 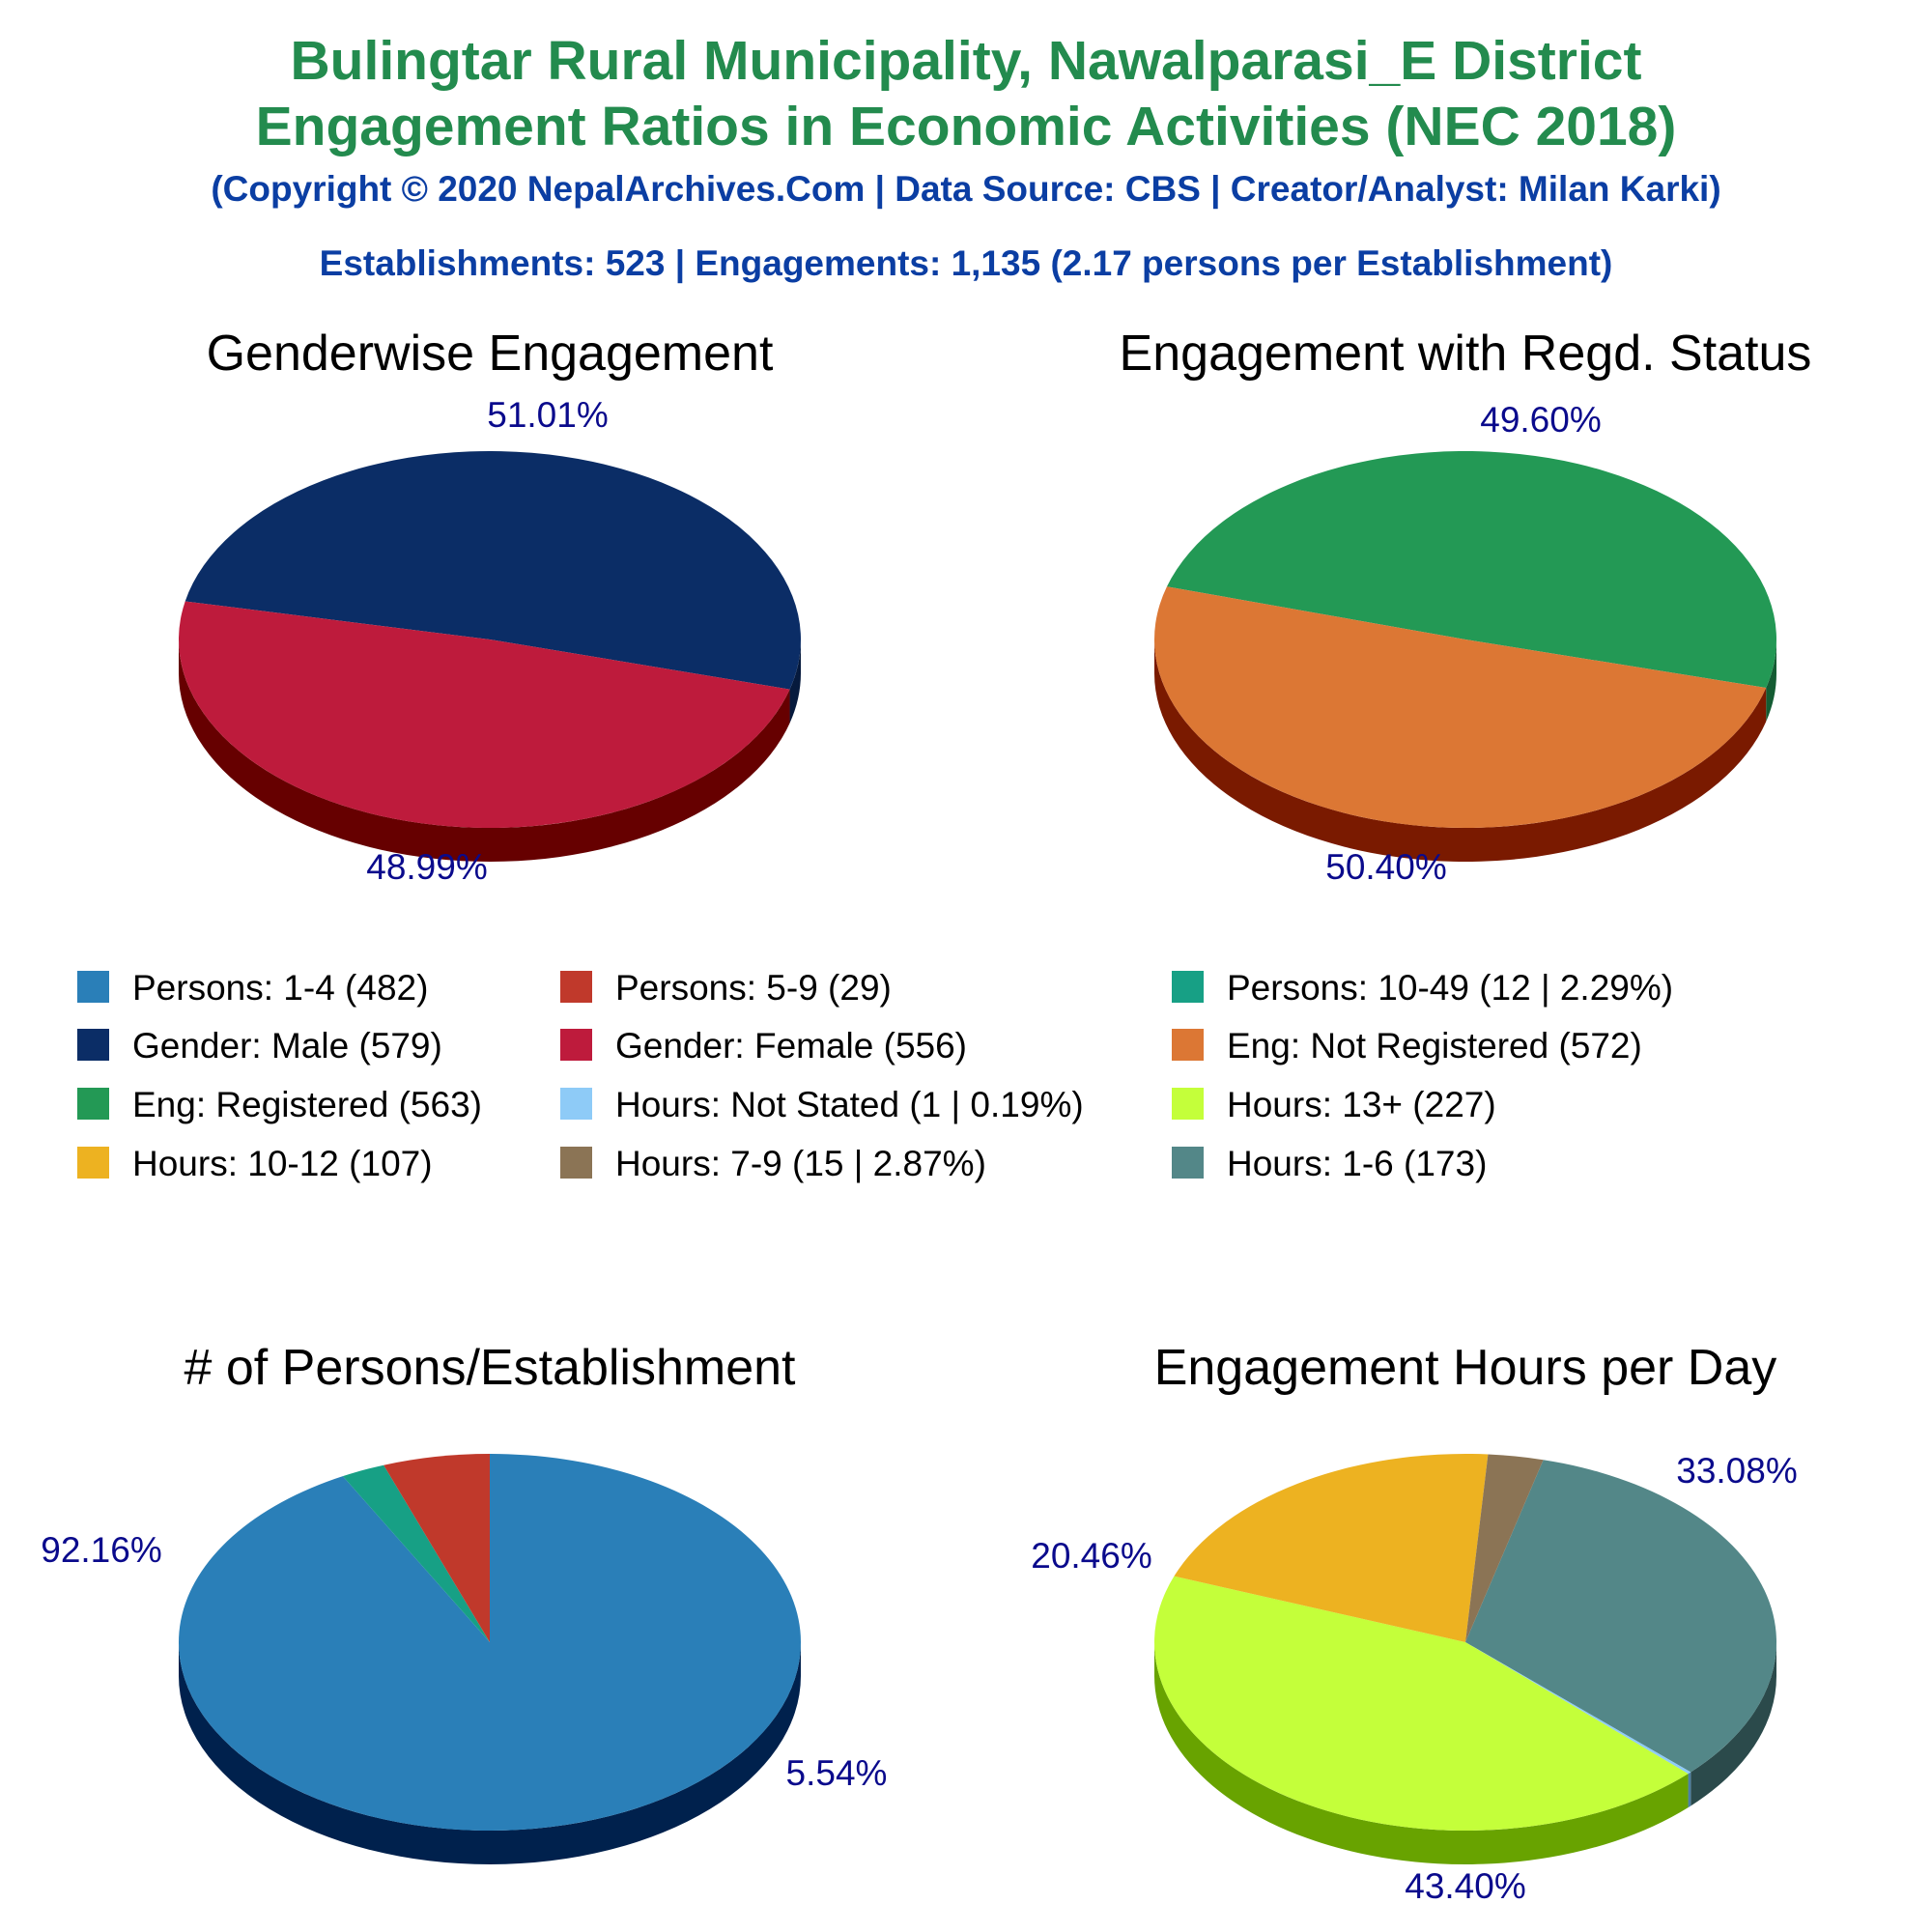 I want to click on pie-engagement-with-regd-status: Engagement with Regd. Status 49.60% 50.40%, so click(x=1466, y=606).